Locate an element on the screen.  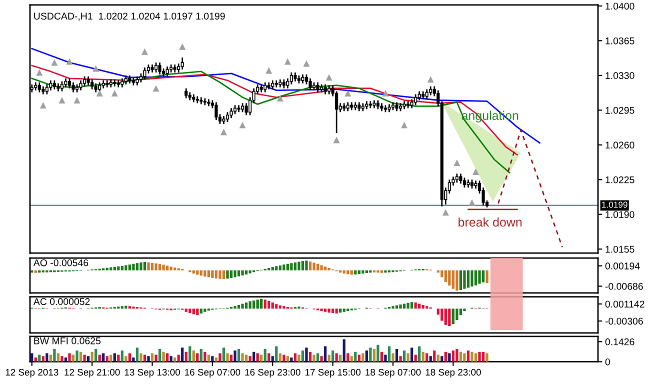
y-tick-label: 0.00194 is located at coordinates (622, 266).